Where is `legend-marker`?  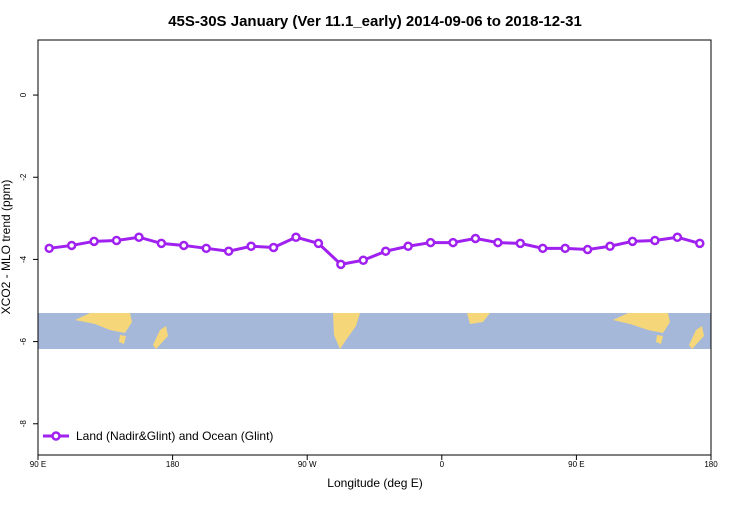
legend-marker is located at coordinates (56, 436).